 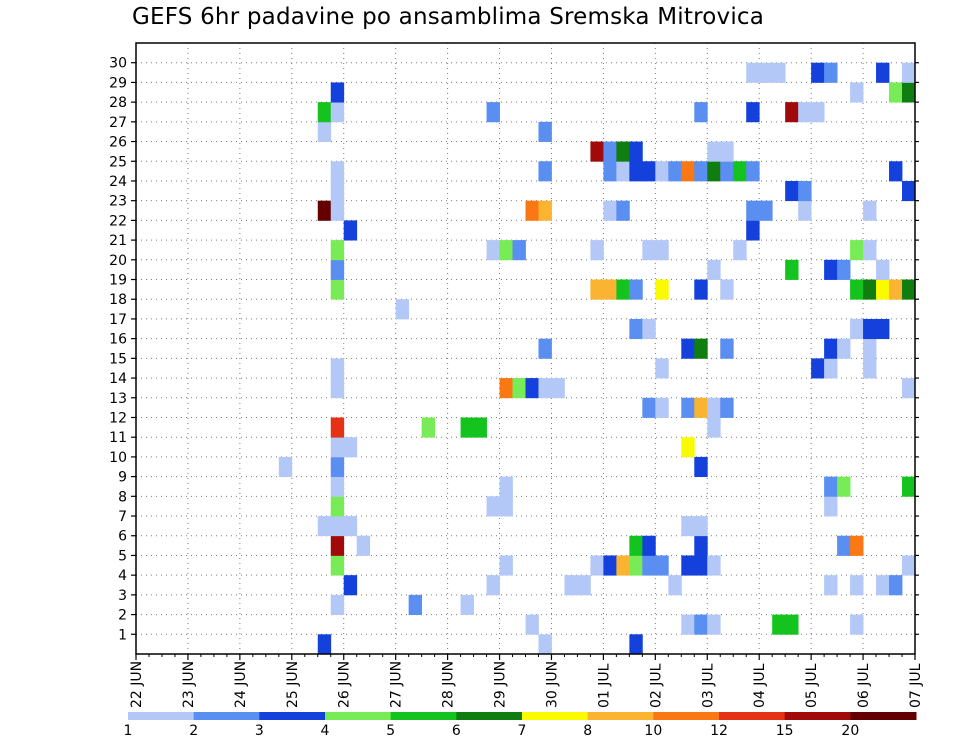 What do you see at coordinates (785, 731) in the screenshot?
I see `legend-label: 15` at bounding box center [785, 731].